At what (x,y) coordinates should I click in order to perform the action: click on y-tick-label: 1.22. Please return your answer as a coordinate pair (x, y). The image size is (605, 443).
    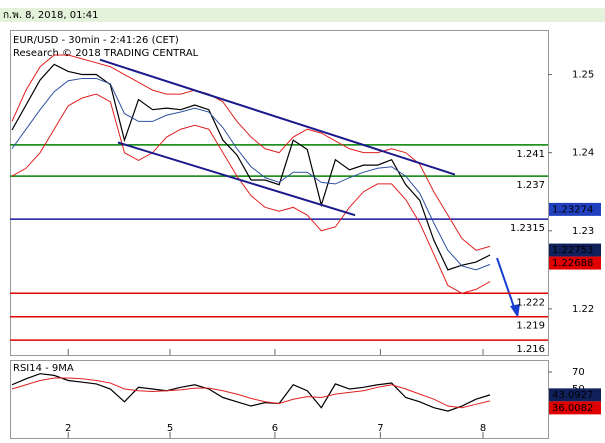
    Looking at the image, I should click on (583, 309).